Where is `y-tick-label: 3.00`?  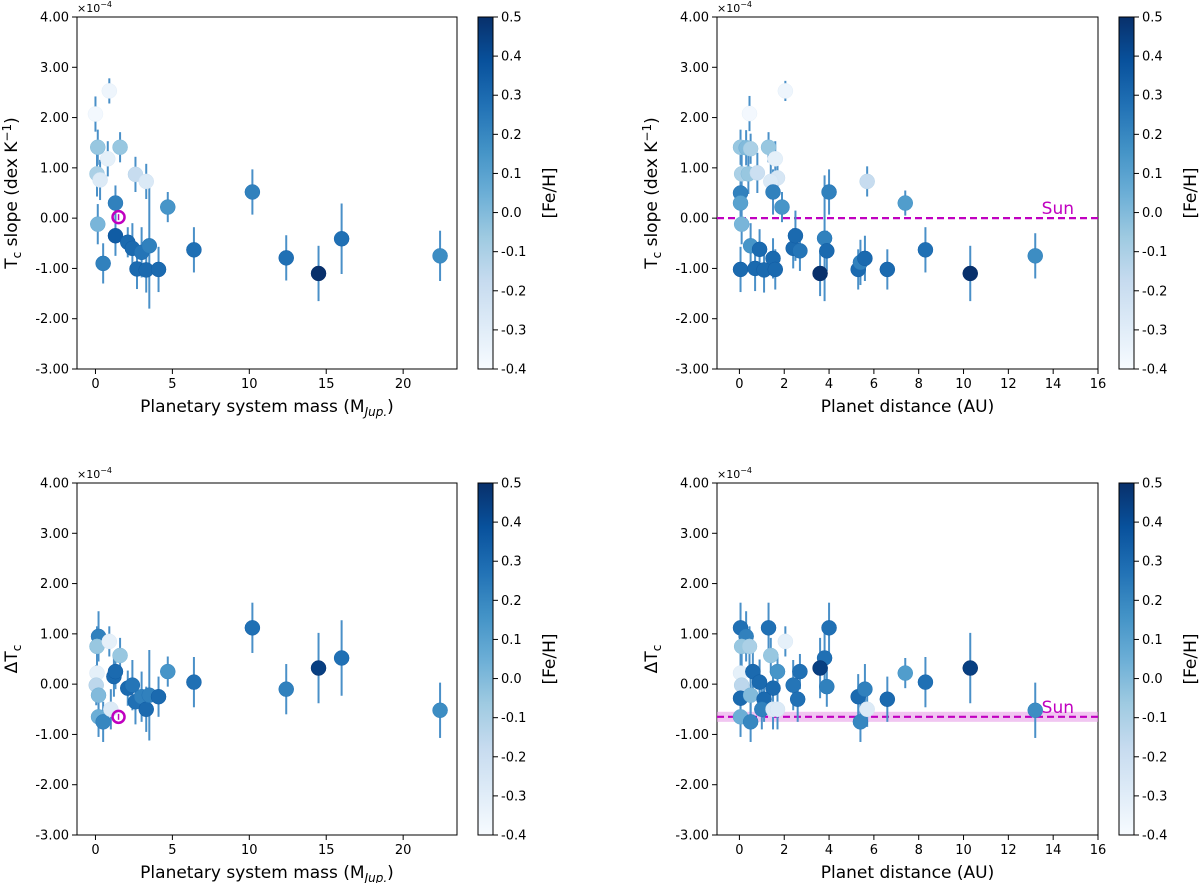 y-tick-label: 3.00 is located at coordinates (54, 534).